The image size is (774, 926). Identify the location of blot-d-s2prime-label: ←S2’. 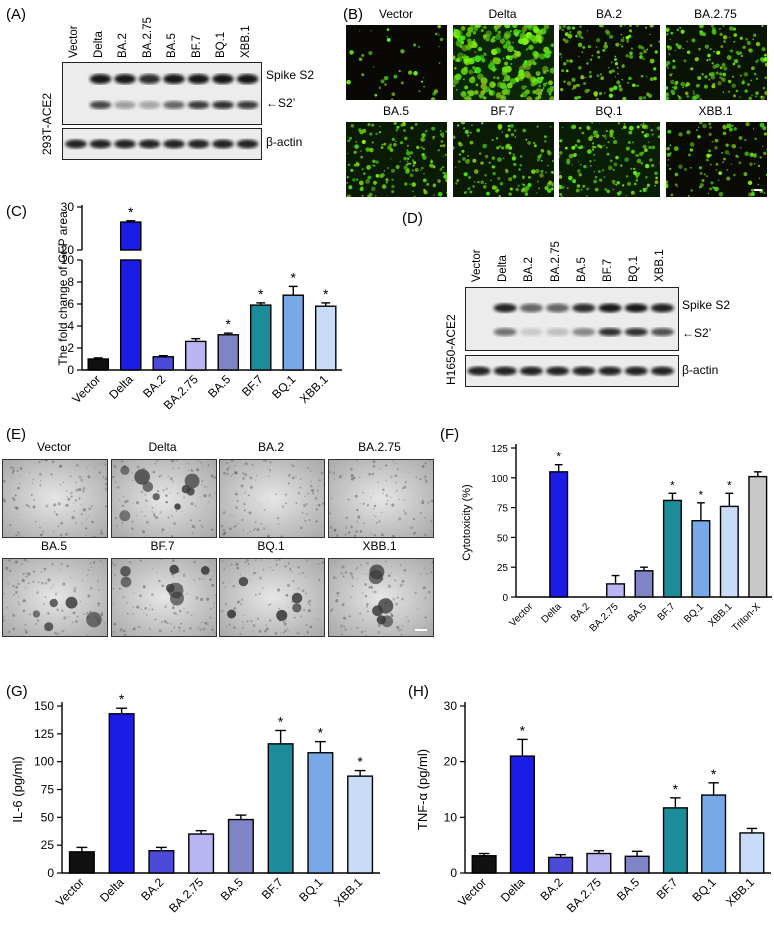
(697, 333).